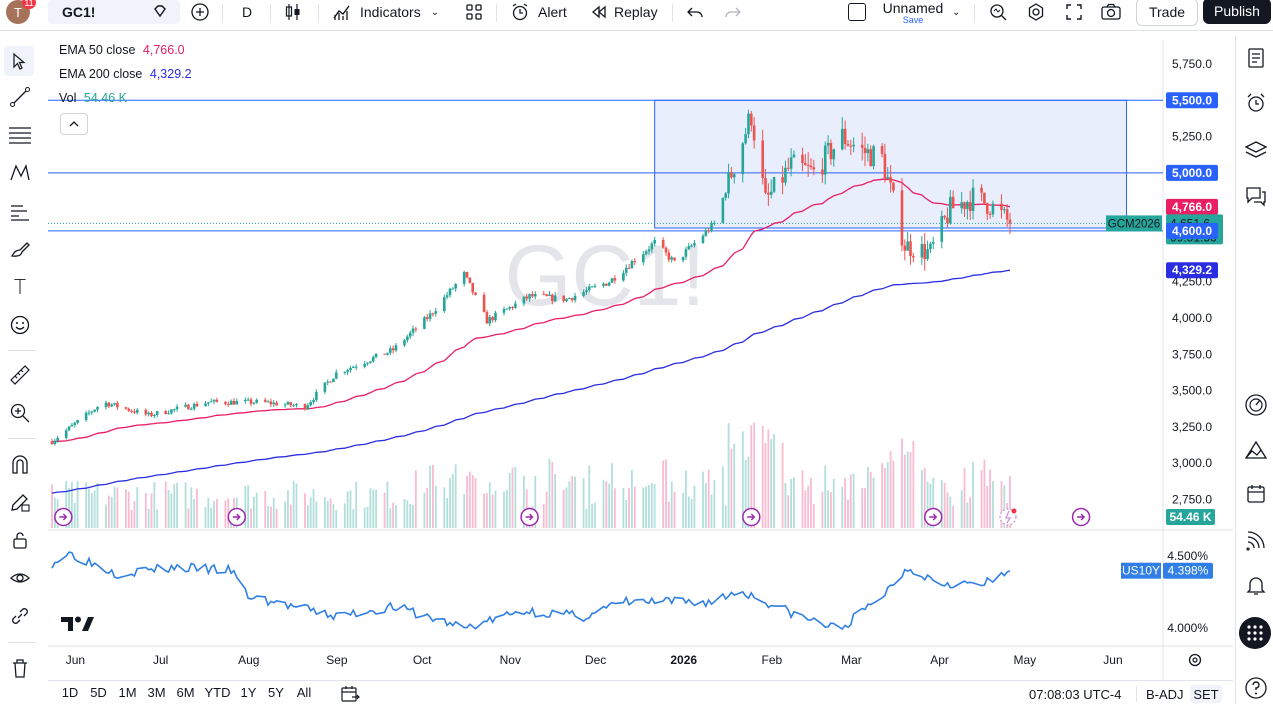  Describe the element at coordinates (20, 413) in the screenshot. I see `zoom-tool-button` at that location.